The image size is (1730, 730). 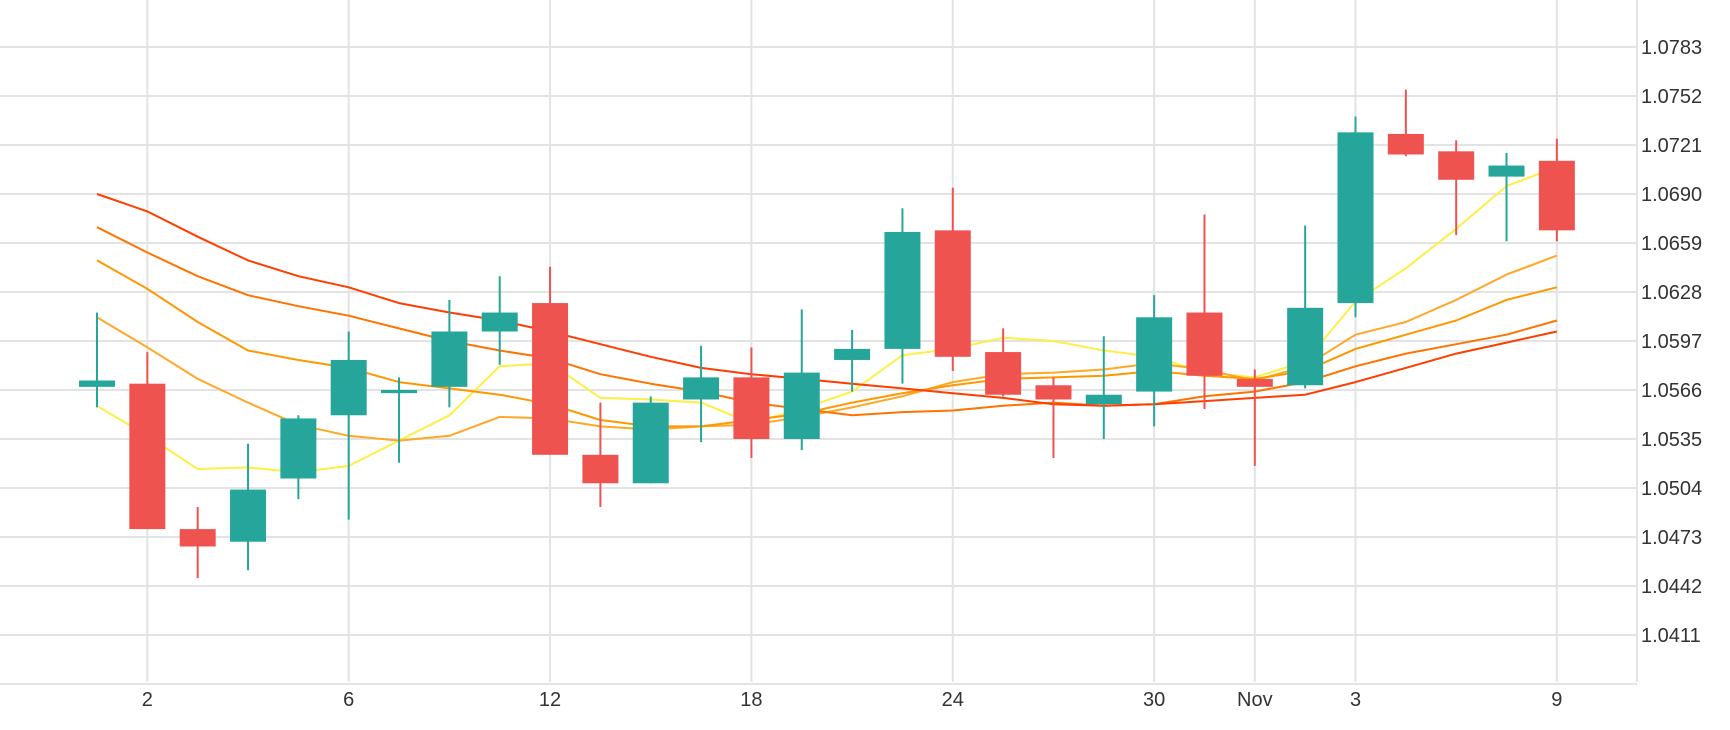 What do you see at coordinates (1556, 700) in the screenshot?
I see `x-tick-label: 9` at bounding box center [1556, 700].